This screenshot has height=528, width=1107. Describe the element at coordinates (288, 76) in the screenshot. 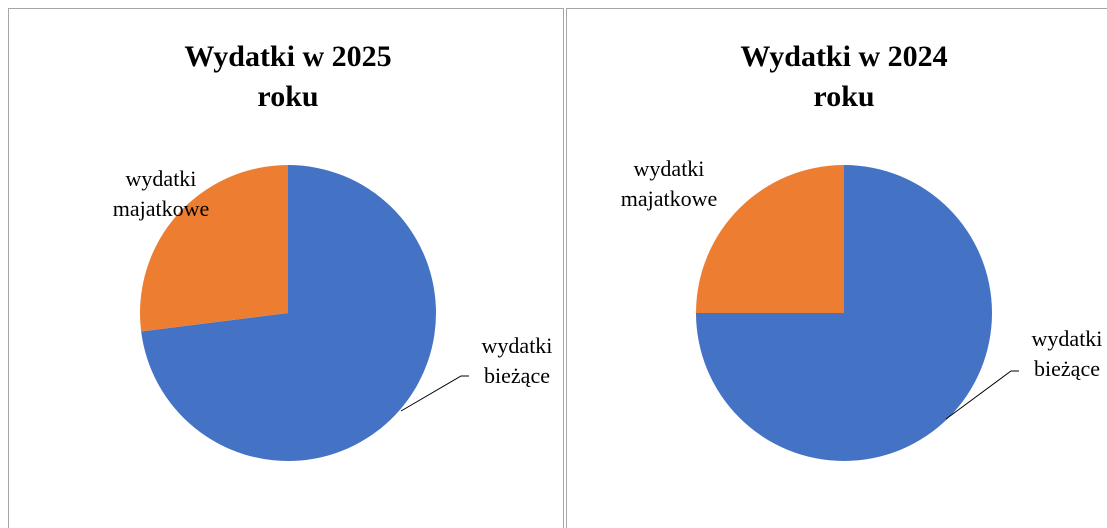

I see `chart-title: Wydatki w 2025 roku` at that location.